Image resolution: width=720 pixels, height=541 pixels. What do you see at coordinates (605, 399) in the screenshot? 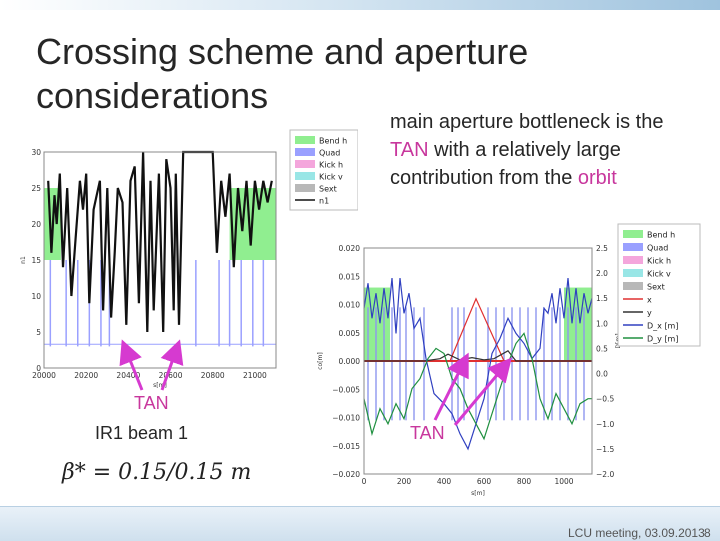
I see `y2-tick-label: −0.5` at bounding box center [605, 399].